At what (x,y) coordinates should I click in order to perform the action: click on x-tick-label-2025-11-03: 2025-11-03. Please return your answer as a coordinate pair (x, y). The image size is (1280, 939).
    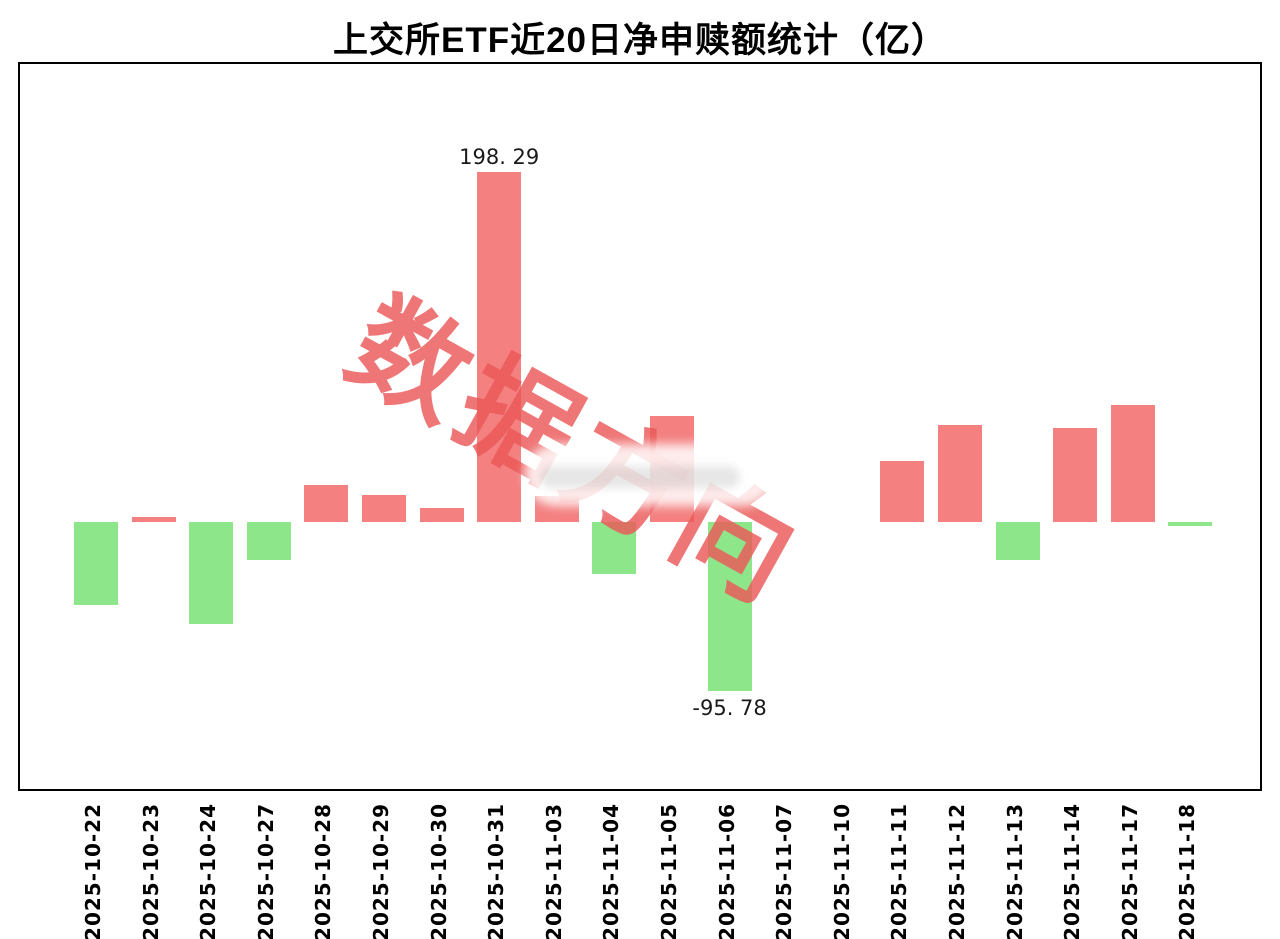
    Looking at the image, I should click on (553, 871).